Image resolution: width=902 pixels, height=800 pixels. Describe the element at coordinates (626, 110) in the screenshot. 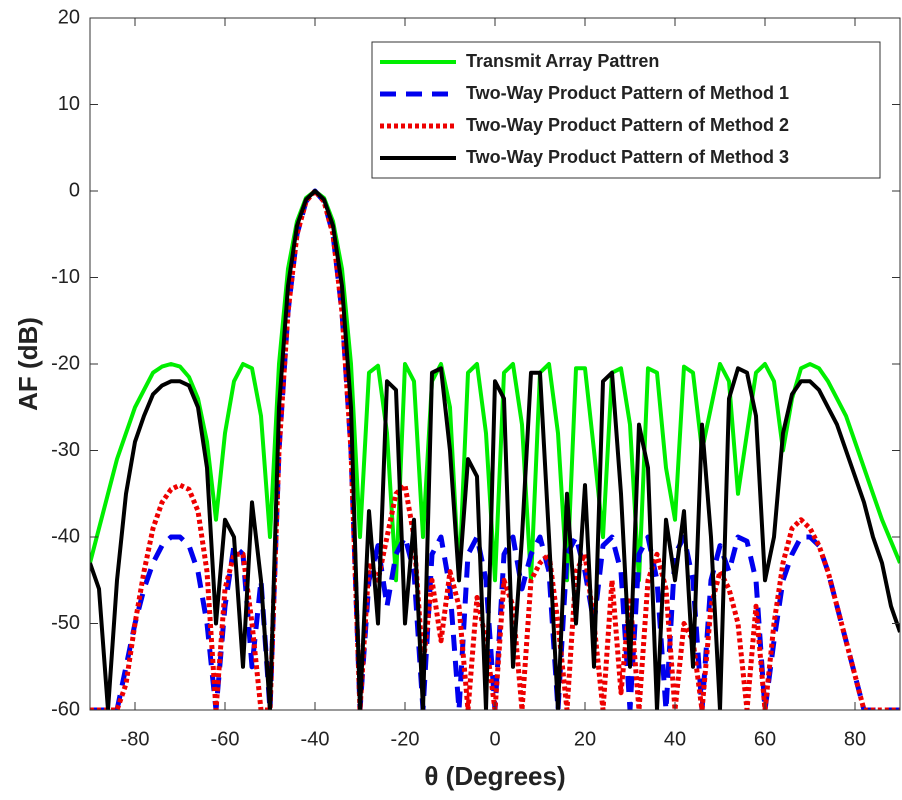

I see `legend-box` at that location.